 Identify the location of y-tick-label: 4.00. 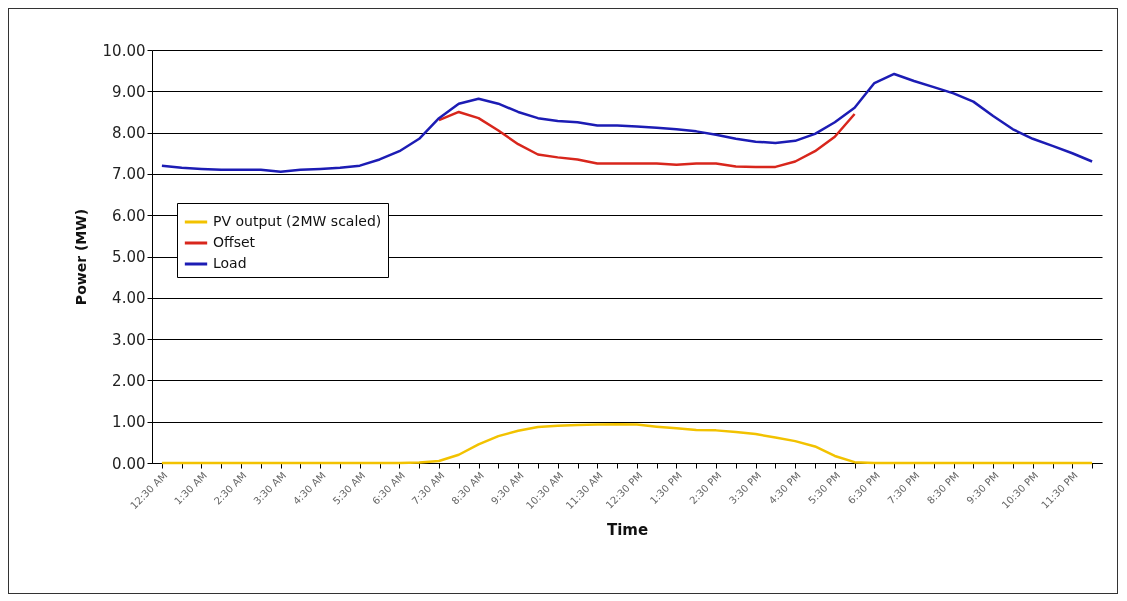
(129, 298).